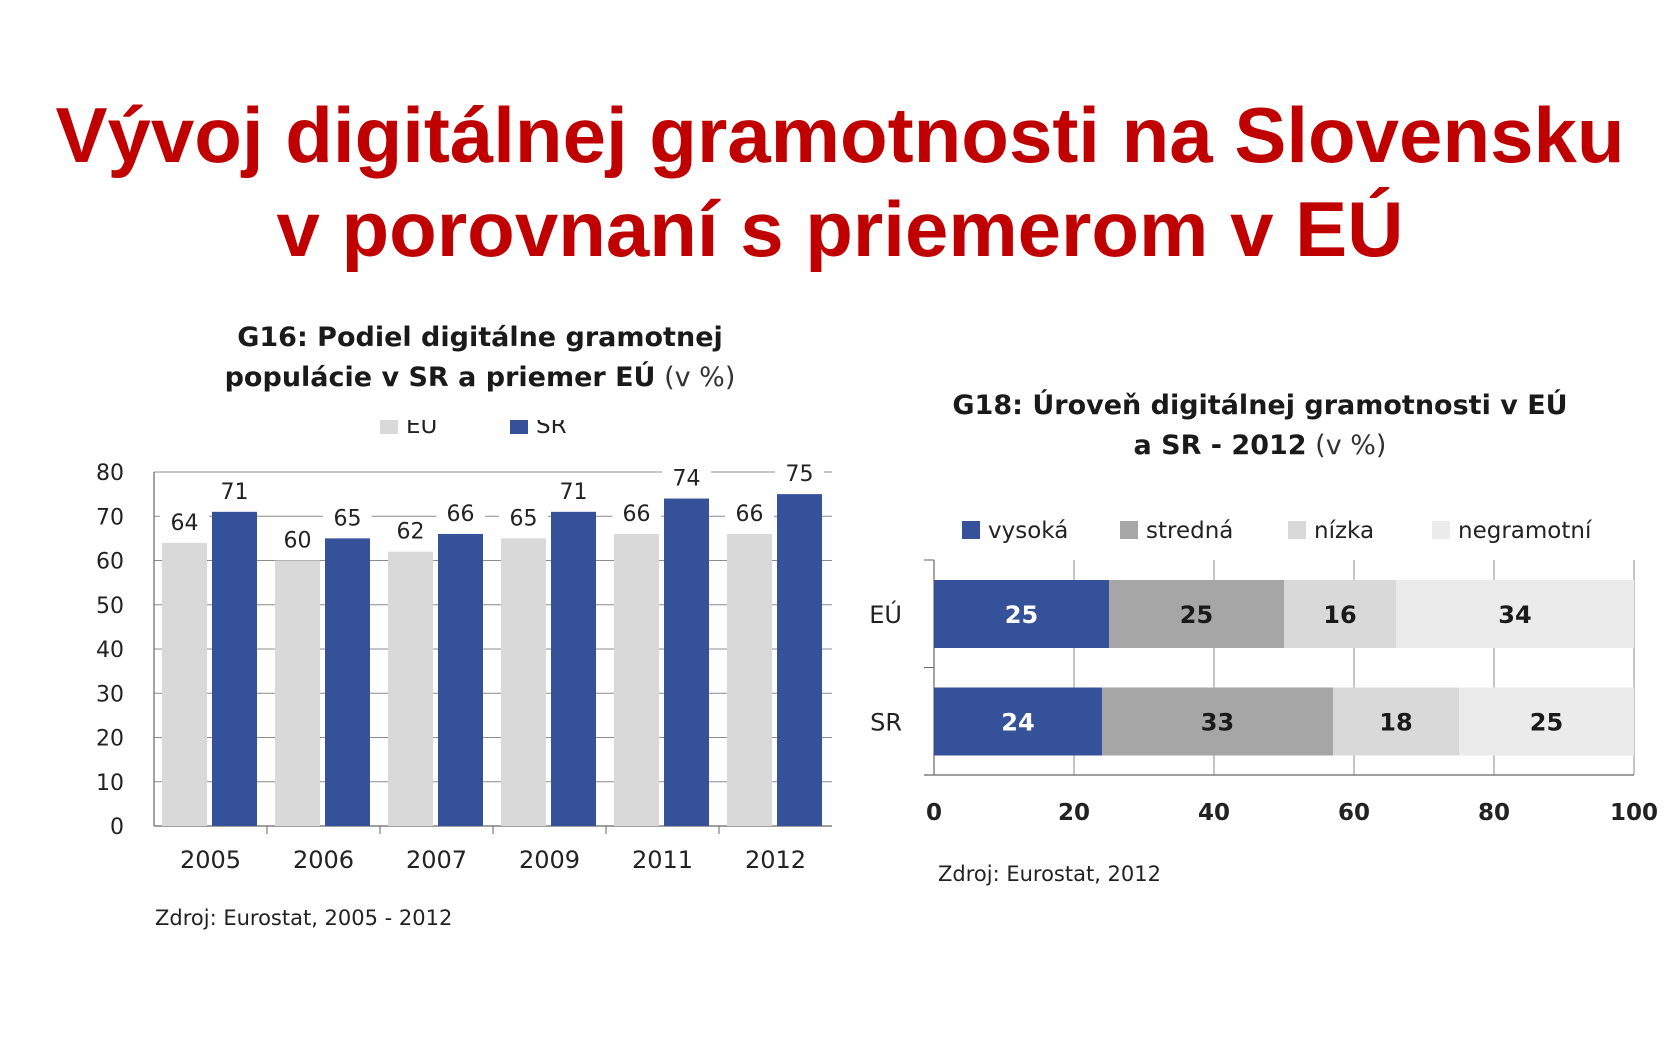 The width and height of the screenshot is (1680, 1050). I want to click on g16-y-tick-label: 20, so click(110, 739).